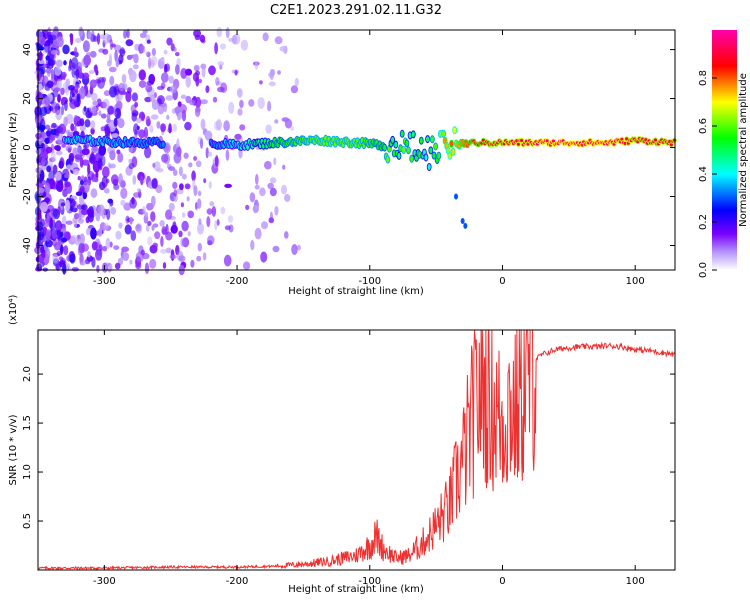  Describe the element at coordinates (502, 281) in the screenshot. I see `x-tick-label: 0` at that location.